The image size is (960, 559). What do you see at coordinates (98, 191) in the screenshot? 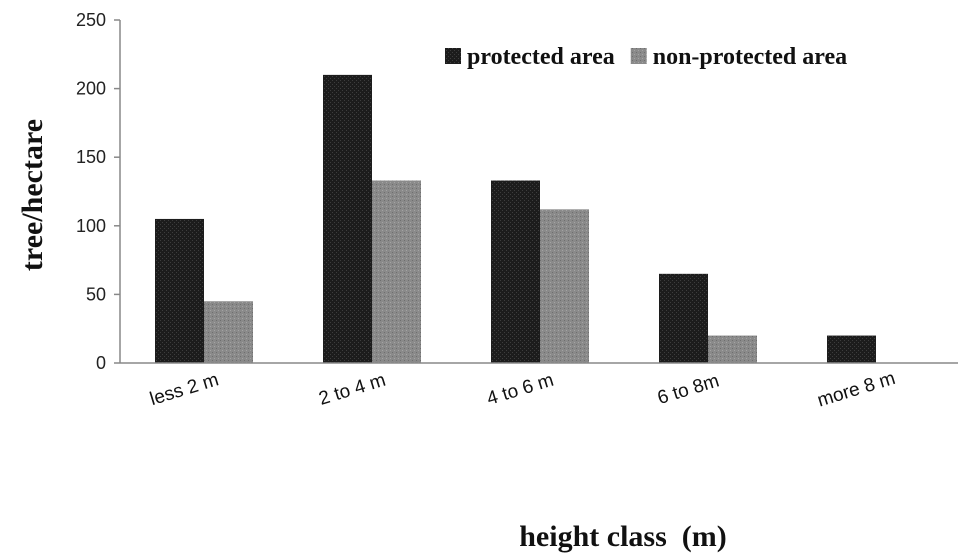
I see `y-axis: 0 50 100 150 200 250` at bounding box center [98, 191].